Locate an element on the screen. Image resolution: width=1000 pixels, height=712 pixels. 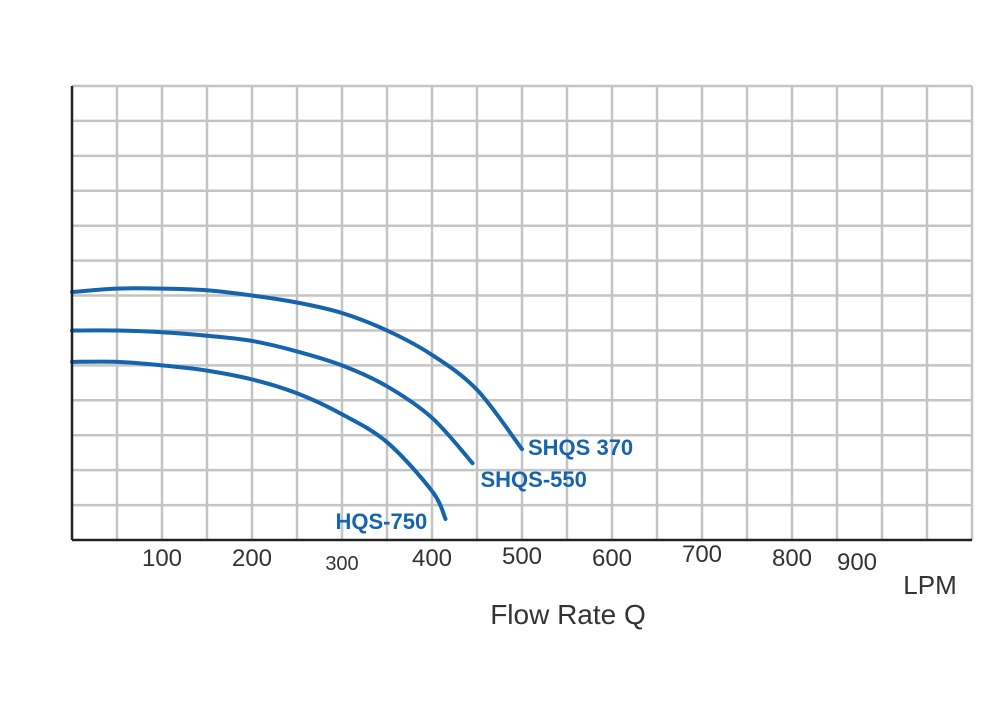
x-tick-400: 400 is located at coordinates (432, 558).